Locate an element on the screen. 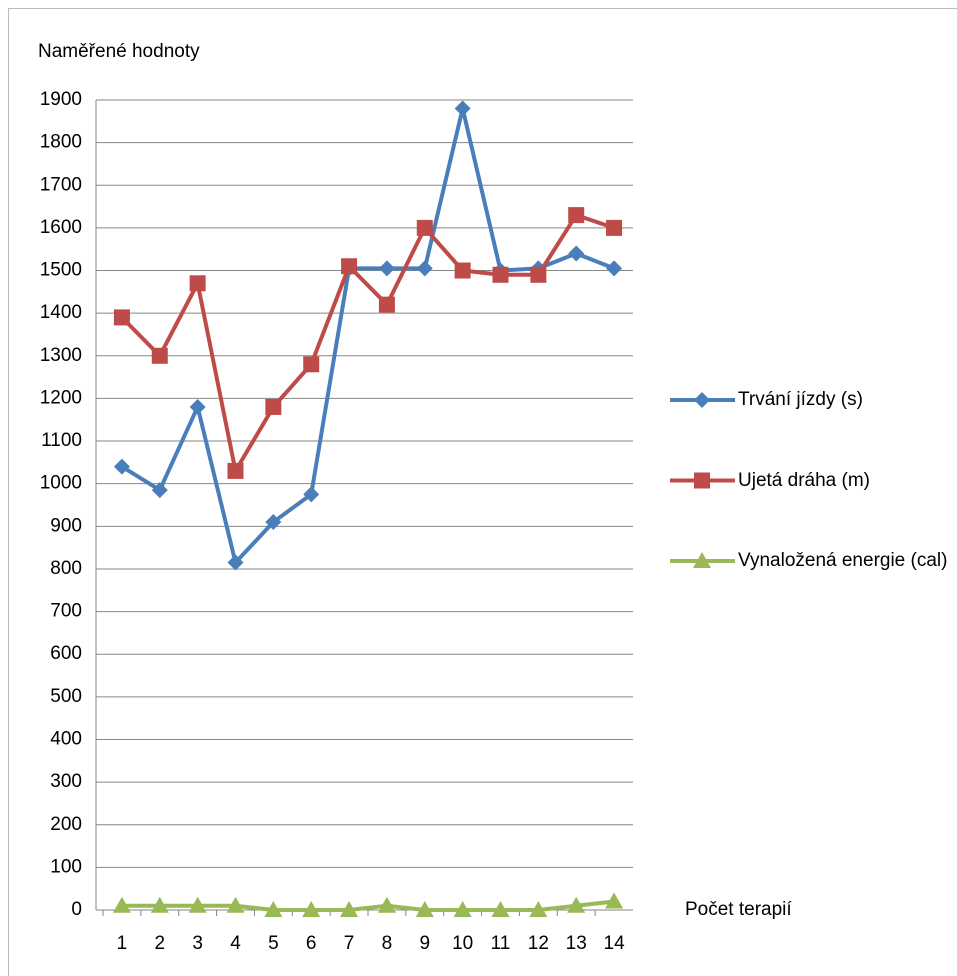  x-tick-label: 11 is located at coordinates (501, 943).